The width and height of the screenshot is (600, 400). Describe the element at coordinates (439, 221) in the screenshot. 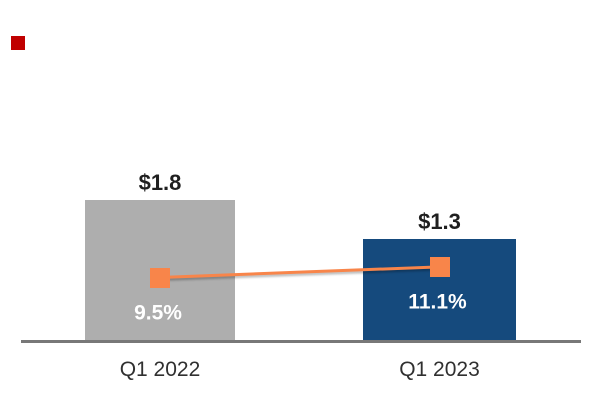

I see `bar-value-label-q1-2023: $1.3` at that location.